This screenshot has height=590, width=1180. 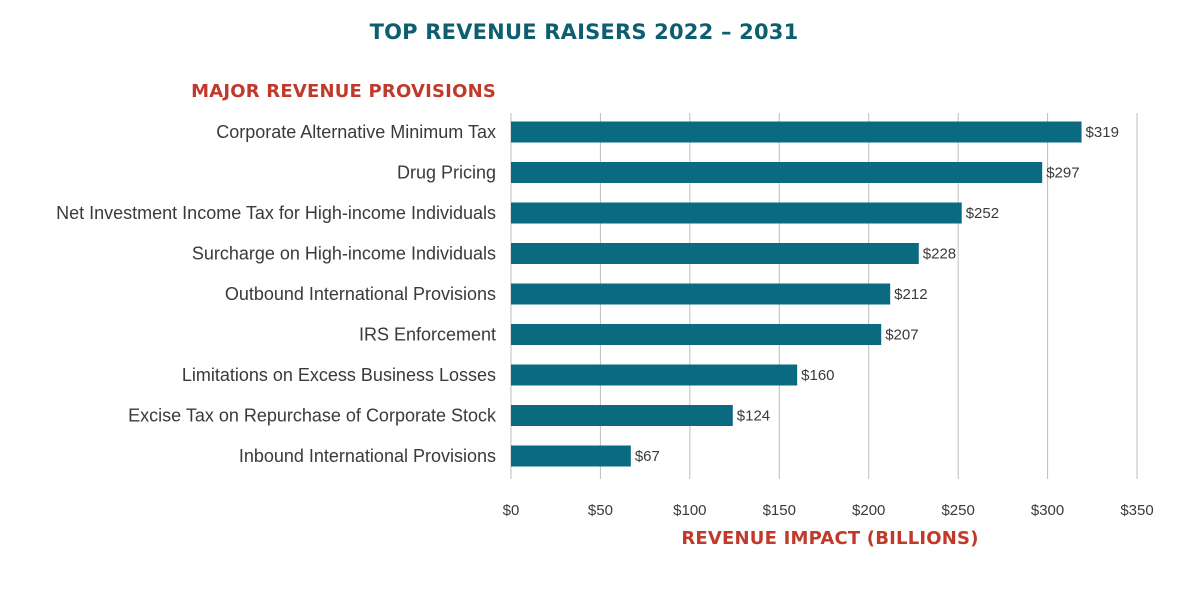 What do you see at coordinates (600, 510) in the screenshot?
I see `x-tick-label: $50` at bounding box center [600, 510].